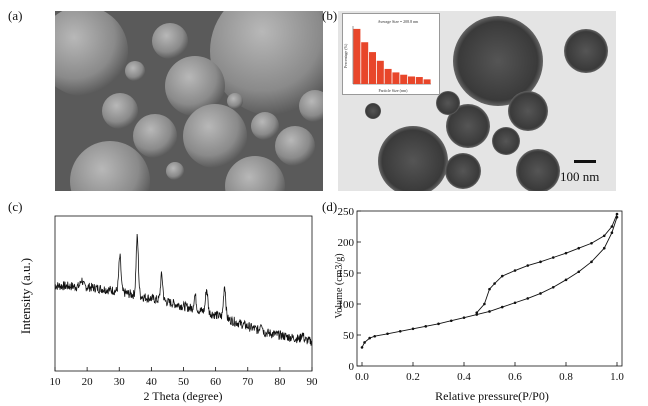 The image size is (648, 406). I want to click on bet-x-tick-label: 0.6, so click(515, 377).